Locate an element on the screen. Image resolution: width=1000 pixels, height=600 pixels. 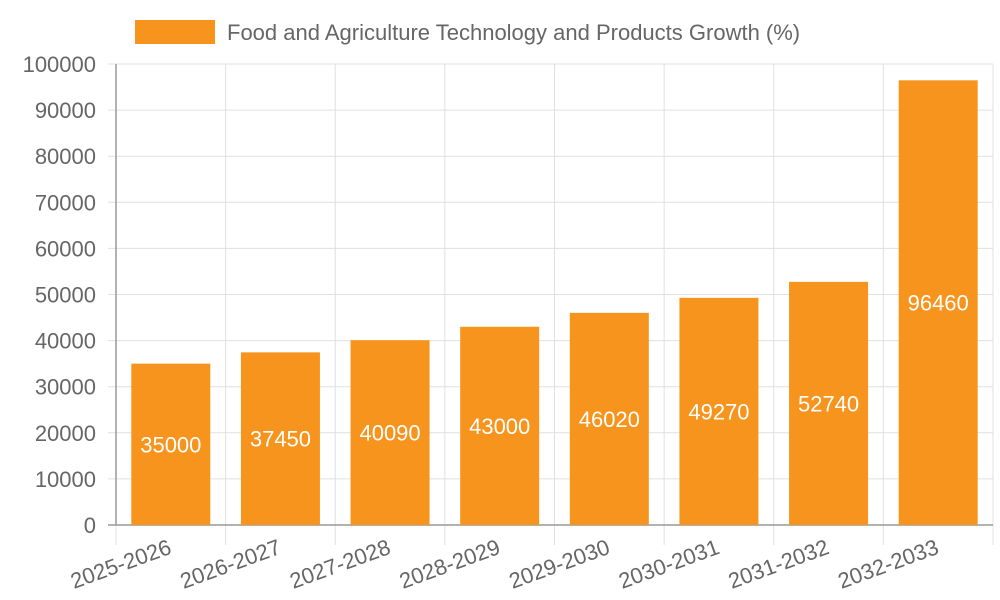
y-tick-label: 20000 is located at coordinates (65, 433).